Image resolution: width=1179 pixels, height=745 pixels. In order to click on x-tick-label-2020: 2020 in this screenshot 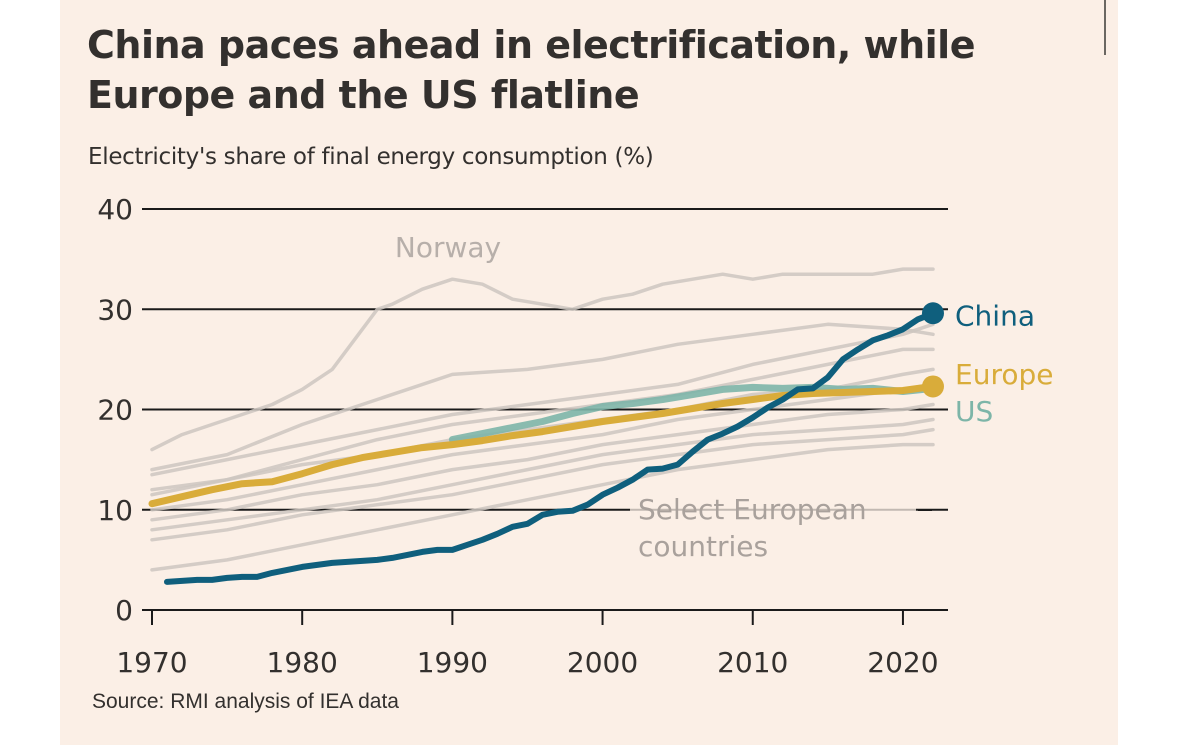, I will do `click(902, 662)`.